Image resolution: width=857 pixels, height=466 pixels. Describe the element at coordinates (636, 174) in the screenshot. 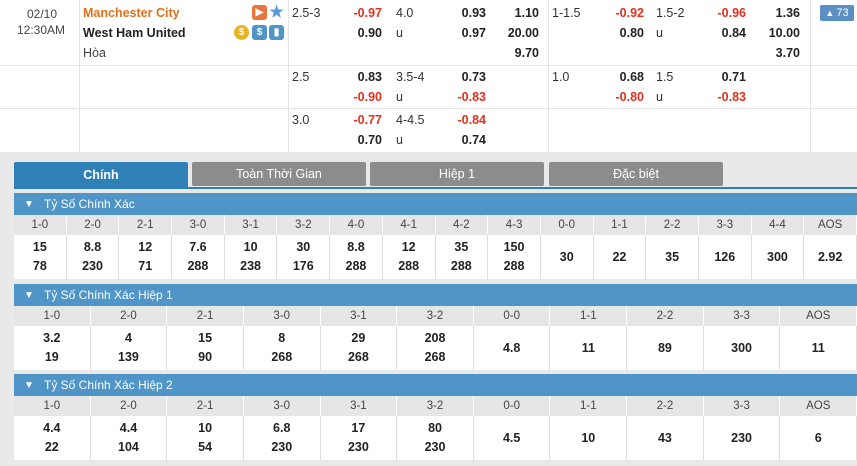

I see `tab-special: Đặc biệt` at that location.